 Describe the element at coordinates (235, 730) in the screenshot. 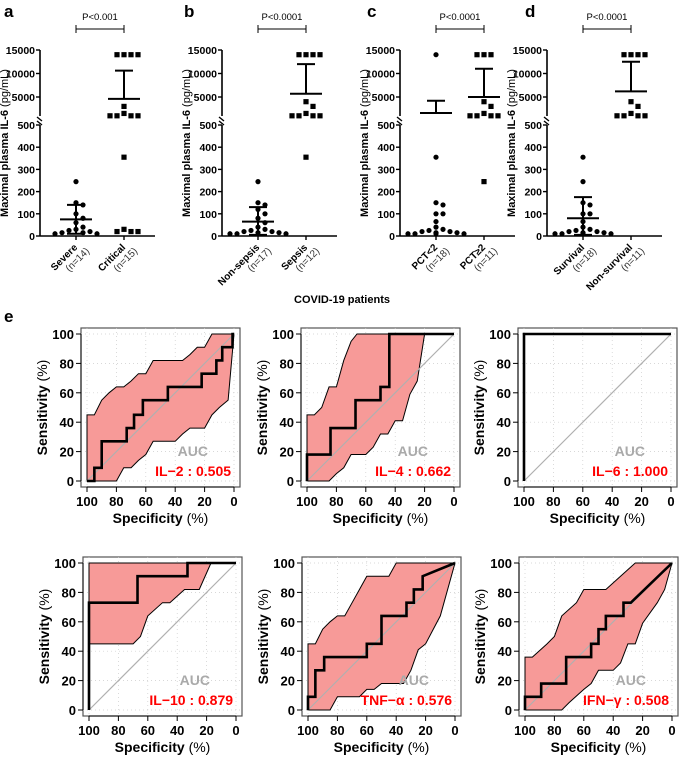

I see `x-tick-label: 0` at that location.